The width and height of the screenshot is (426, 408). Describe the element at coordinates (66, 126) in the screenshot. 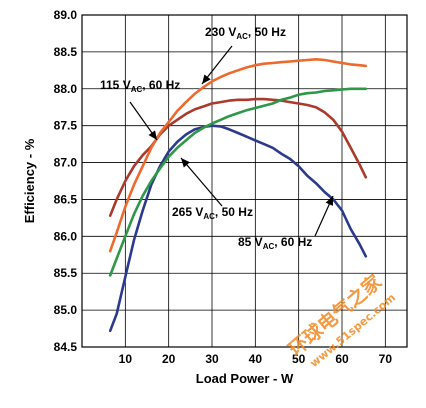

I see `y-tick-label: 87.5` at that location.